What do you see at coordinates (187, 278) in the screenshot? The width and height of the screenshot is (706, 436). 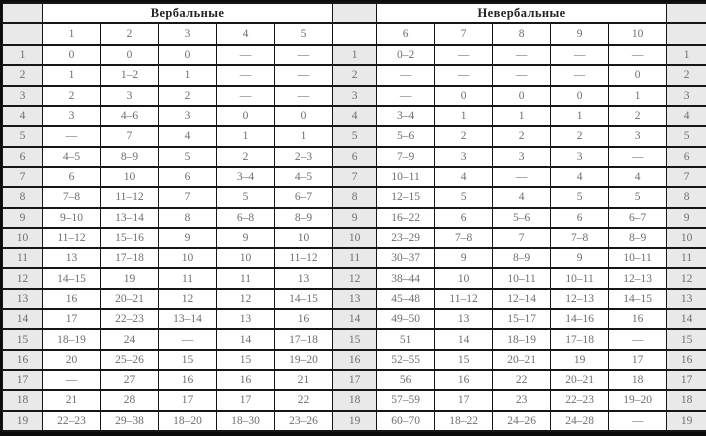 I see `verbal-cell-3: 11` at bounding box center [187, 278].